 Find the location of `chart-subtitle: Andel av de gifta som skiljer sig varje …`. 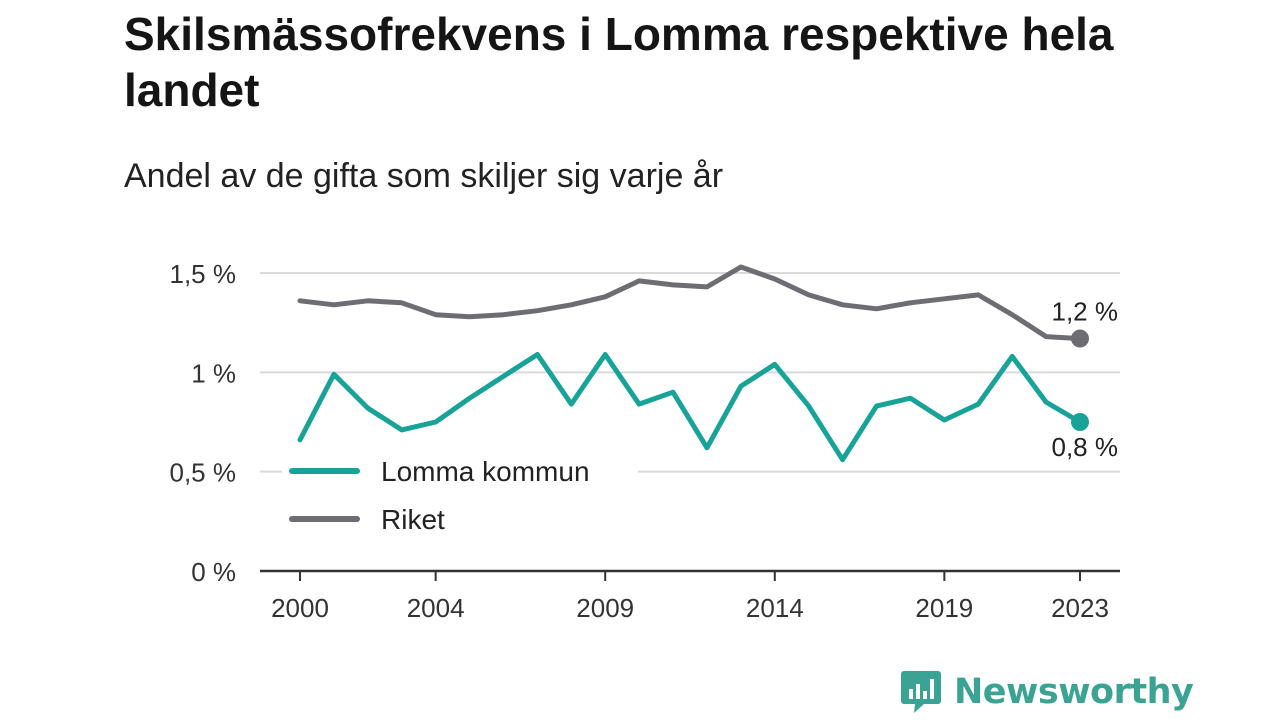

chart-subtitle: Andel av de gifta som skiljer sig varje … is located at coordinates (424, 176).